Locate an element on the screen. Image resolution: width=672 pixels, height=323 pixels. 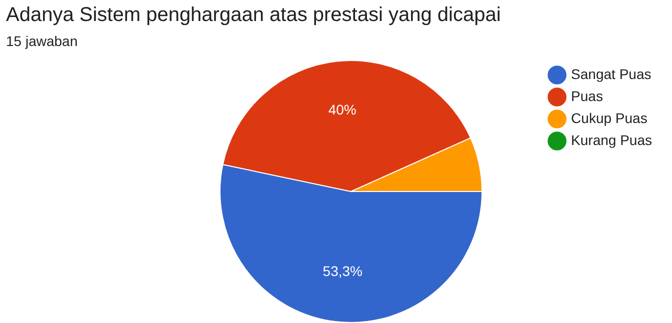
data-label: 40% is located at coordinates (342, 110).